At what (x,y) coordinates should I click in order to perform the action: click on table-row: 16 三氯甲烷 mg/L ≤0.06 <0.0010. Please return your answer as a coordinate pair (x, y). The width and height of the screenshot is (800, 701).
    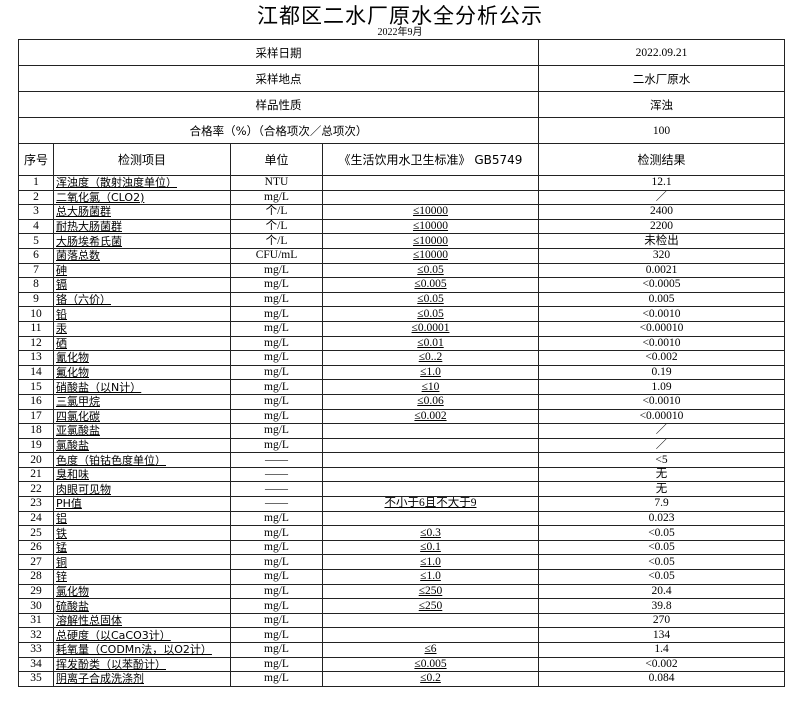
    Looking at the image, I should click on (401, 401).